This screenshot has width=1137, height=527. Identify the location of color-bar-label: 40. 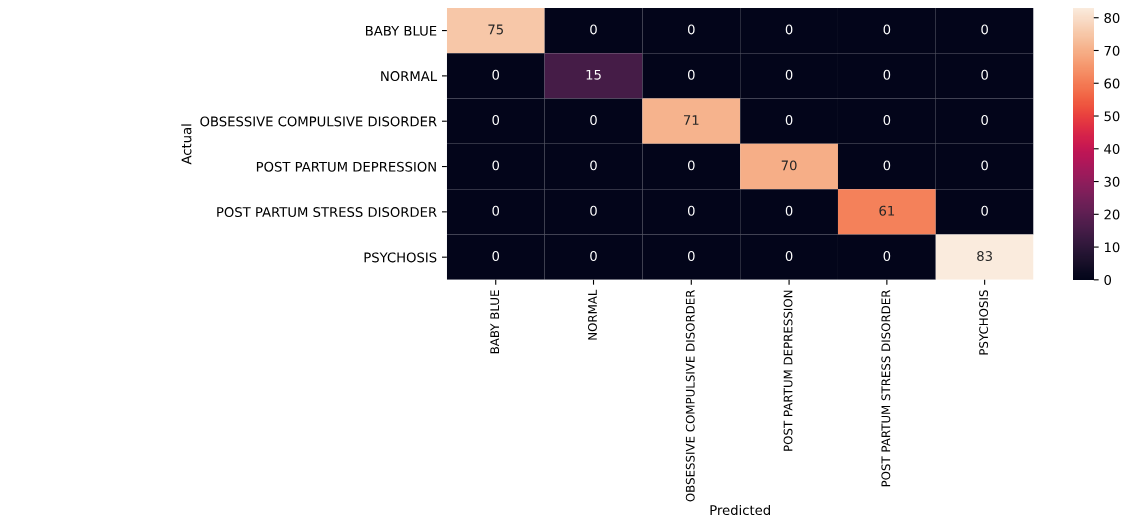
(1112, 149).